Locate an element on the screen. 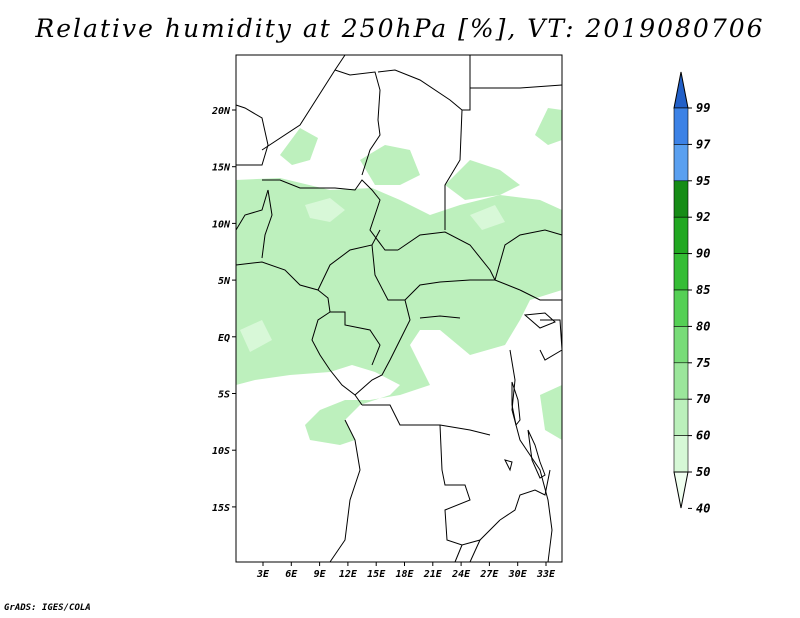 The image size is (800, 618). humidity-patch-ne is located at coordinates (548, 126).